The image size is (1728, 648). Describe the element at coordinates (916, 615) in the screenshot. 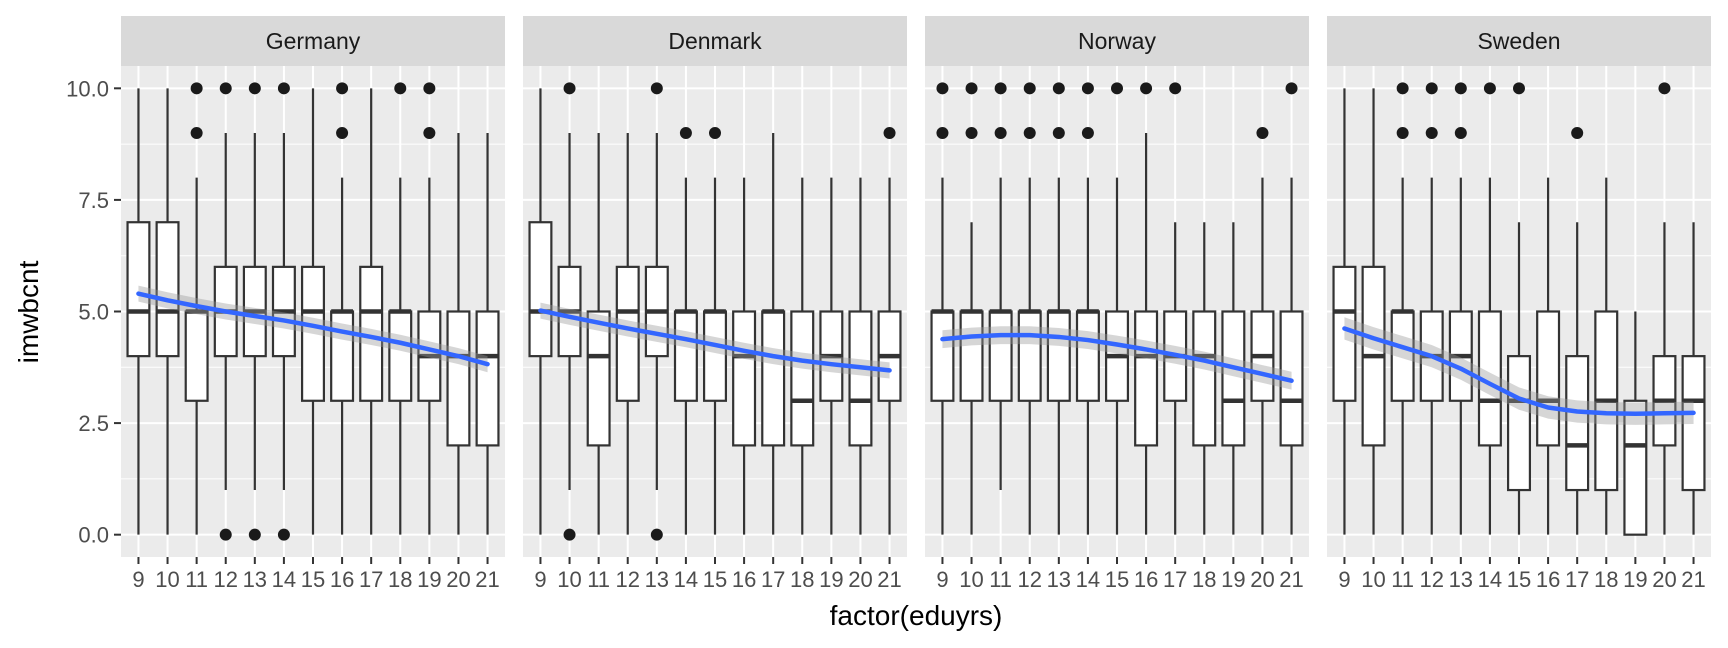

I see `x-axis-title: factor(eduyrs)` at that location.